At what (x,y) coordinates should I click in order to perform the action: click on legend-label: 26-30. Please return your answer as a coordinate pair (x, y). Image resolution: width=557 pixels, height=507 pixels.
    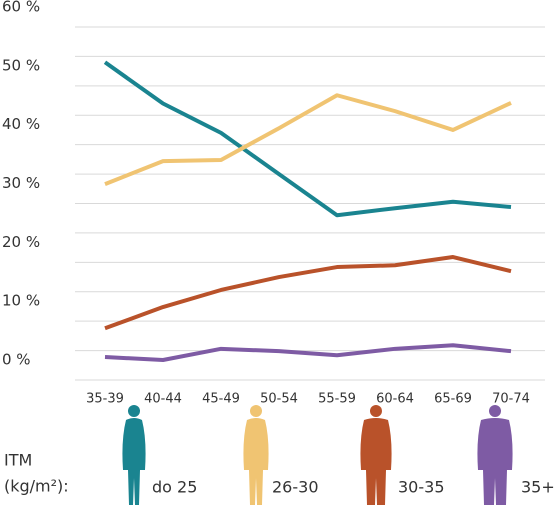
    Looking at the image, I should click on (295, 487).